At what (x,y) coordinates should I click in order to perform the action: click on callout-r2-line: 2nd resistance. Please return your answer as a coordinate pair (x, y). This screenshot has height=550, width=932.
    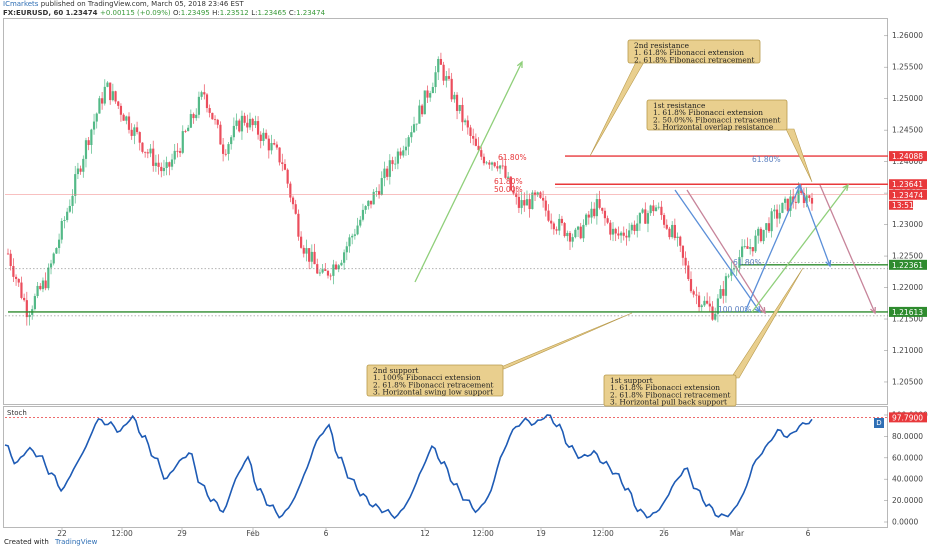
    Looking at the image, I should click on (661, 45).